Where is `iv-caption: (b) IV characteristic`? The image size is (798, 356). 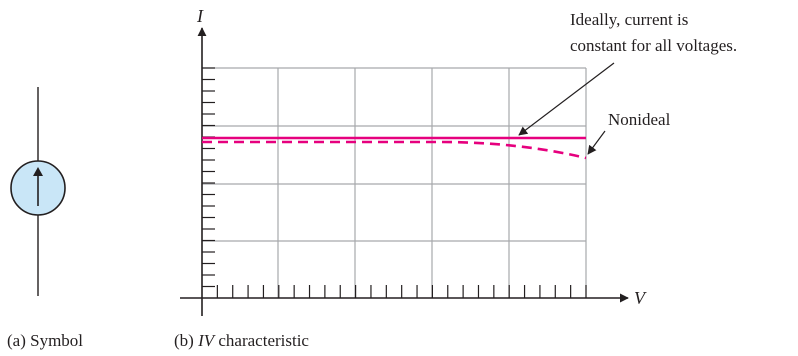
iv-caption: (b) IV characteristic is located at coordinates (241, 340).